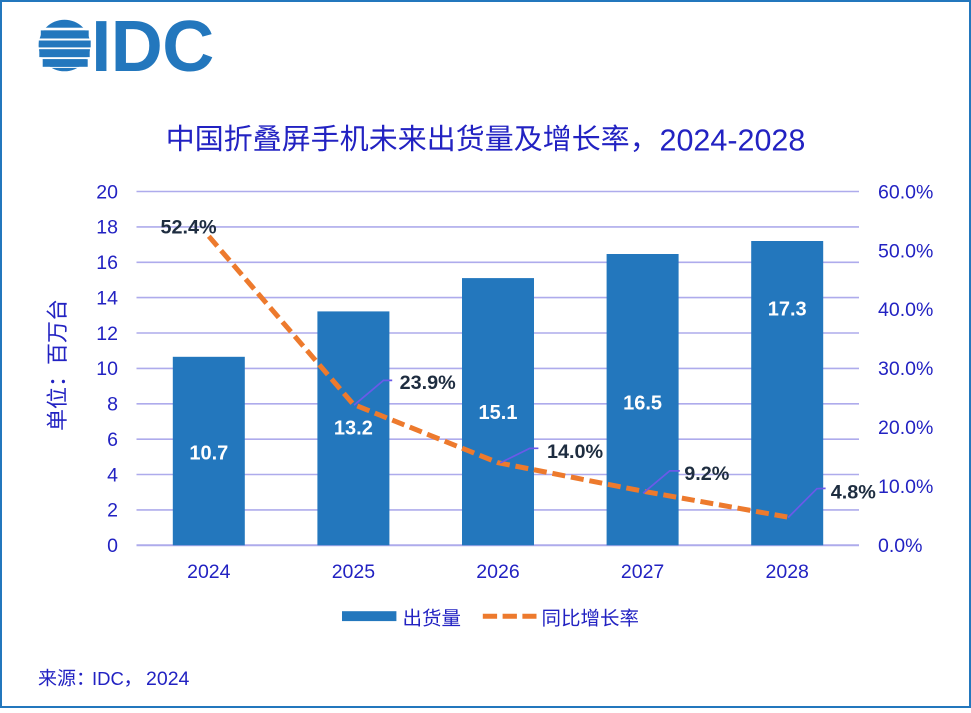  Describe the element at coordinates (354, 572) in the screenshot. I see `svg-text: 2025` at that location.